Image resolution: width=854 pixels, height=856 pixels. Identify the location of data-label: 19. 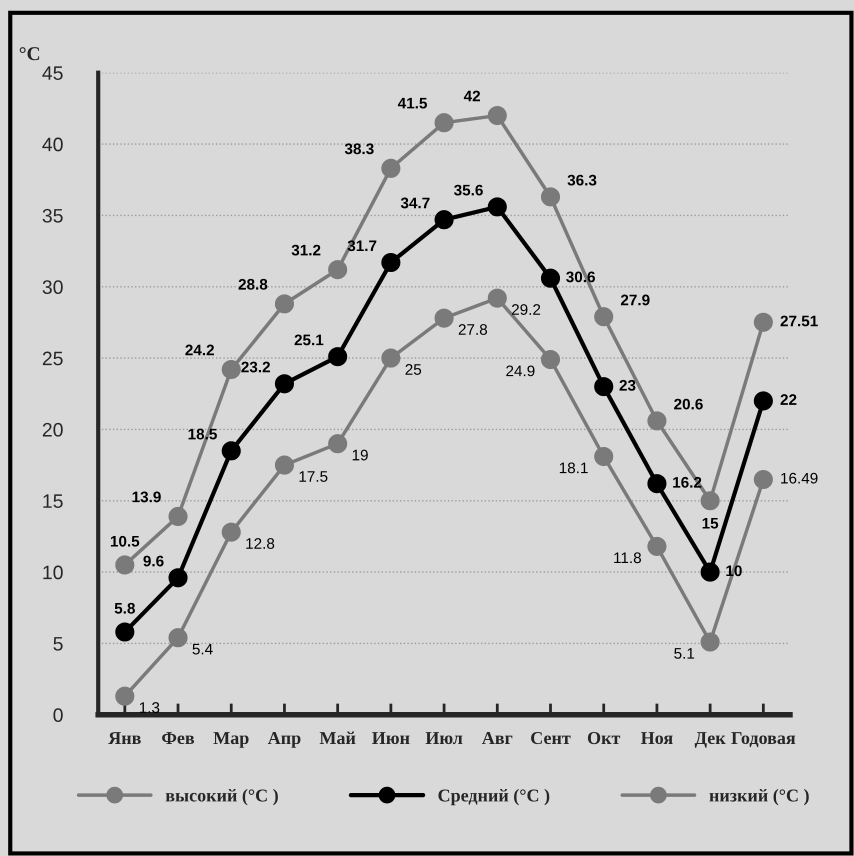
(360, 455).